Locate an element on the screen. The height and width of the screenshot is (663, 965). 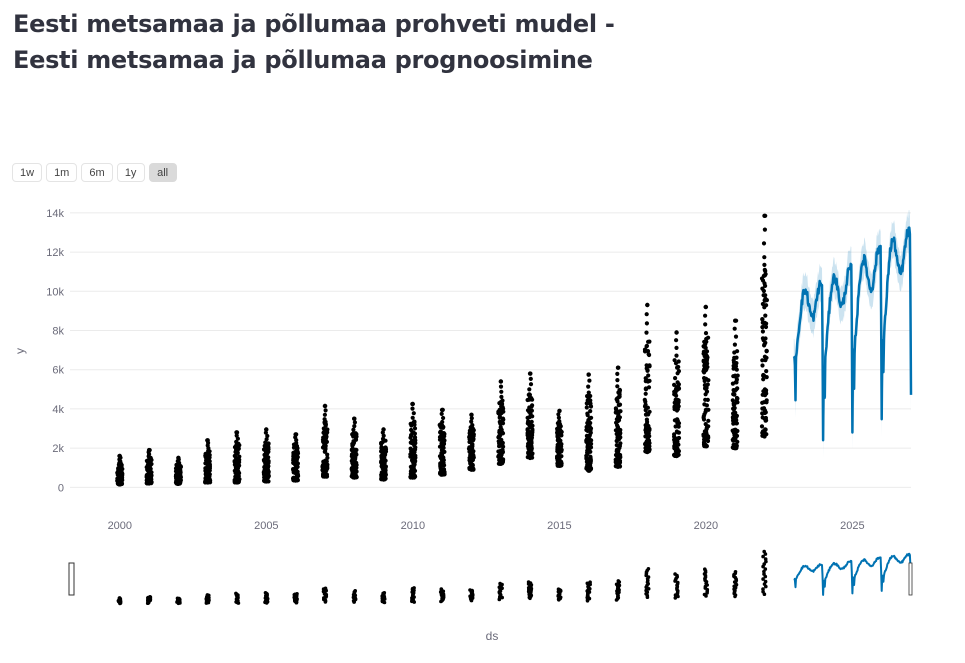
x-tick-label: 2000 is located at coordinates (120, 526).